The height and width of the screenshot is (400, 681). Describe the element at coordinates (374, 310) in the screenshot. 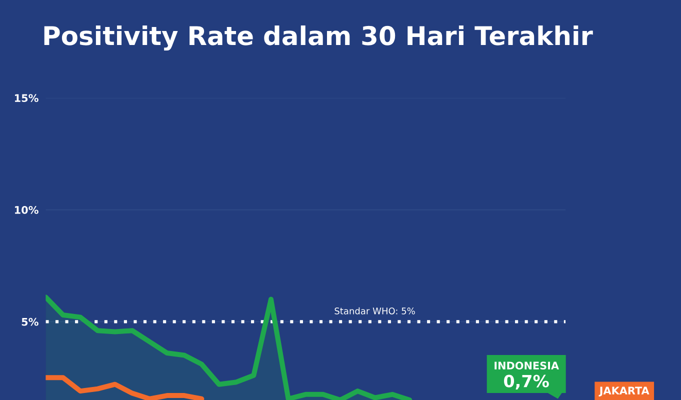

I see `ref-line-label: Standar WHO: 5%` at that location.